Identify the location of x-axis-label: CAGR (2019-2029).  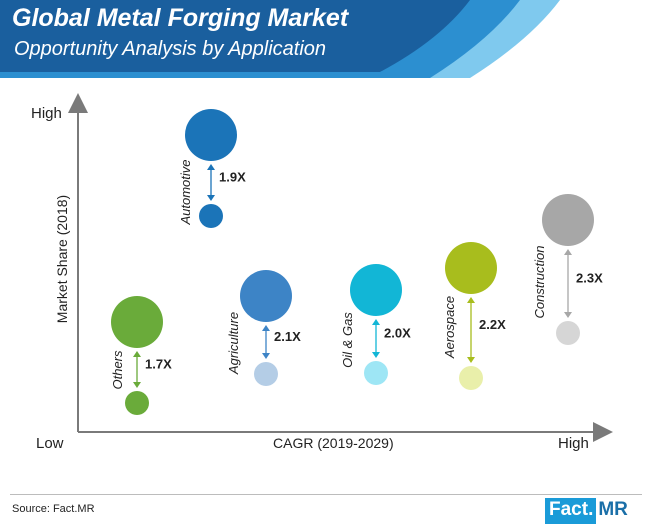
(333, 443).